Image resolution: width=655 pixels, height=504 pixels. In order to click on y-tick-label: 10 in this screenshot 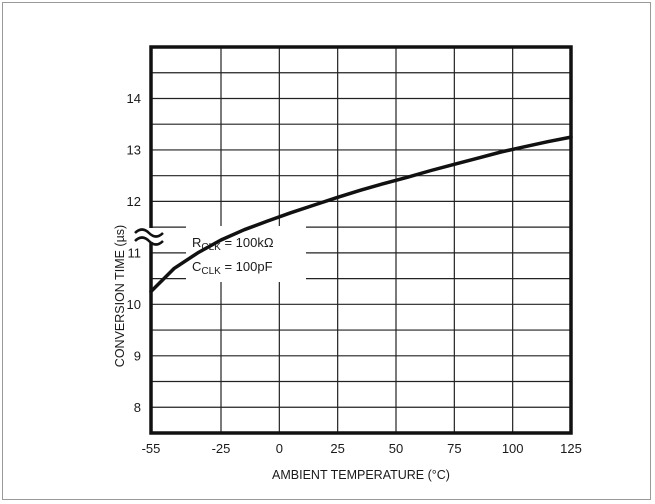, I will do `click(134, 304)`.